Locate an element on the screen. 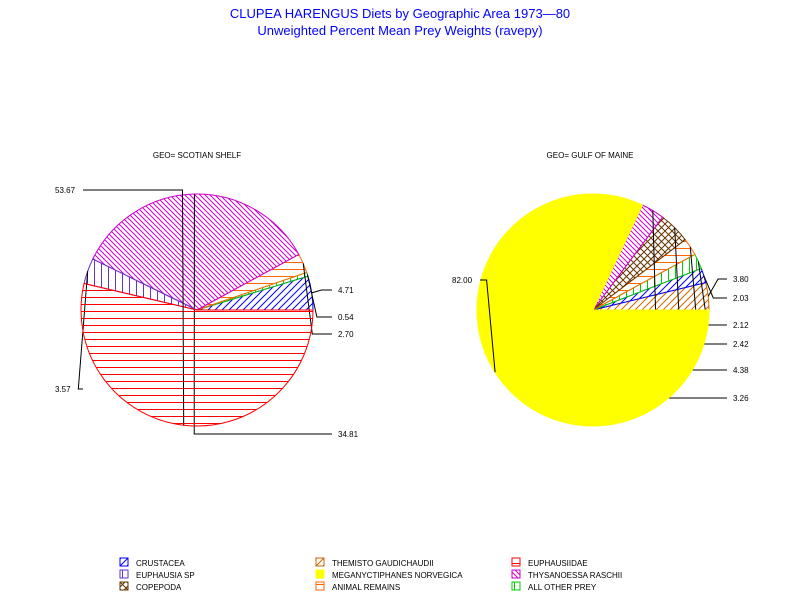 This screenshot has height=600, width=800. legend-item-all-other-prey: ALL OTHER PREY is located at coordinates (554, 586).